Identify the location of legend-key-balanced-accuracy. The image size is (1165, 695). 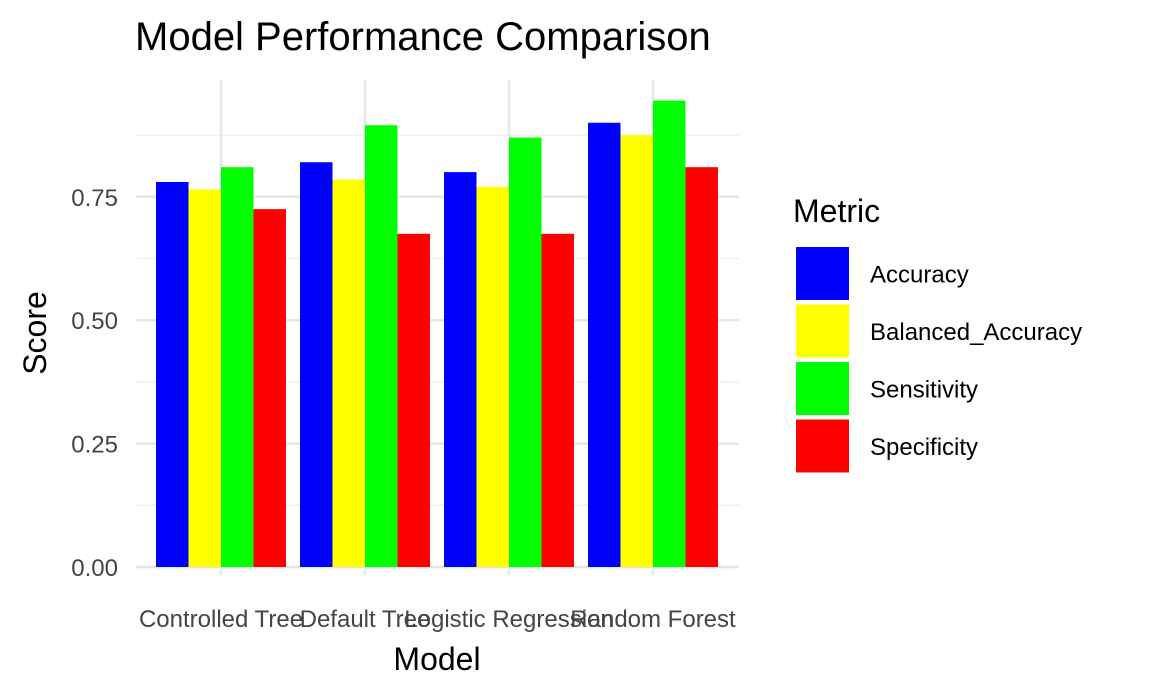
(822, 331).